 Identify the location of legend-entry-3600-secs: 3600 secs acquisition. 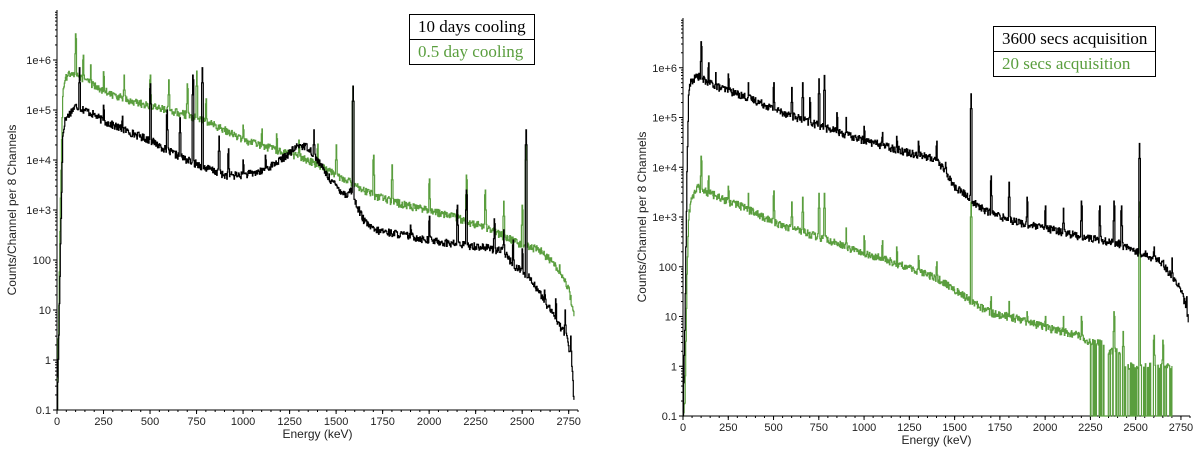
(1075, 38).